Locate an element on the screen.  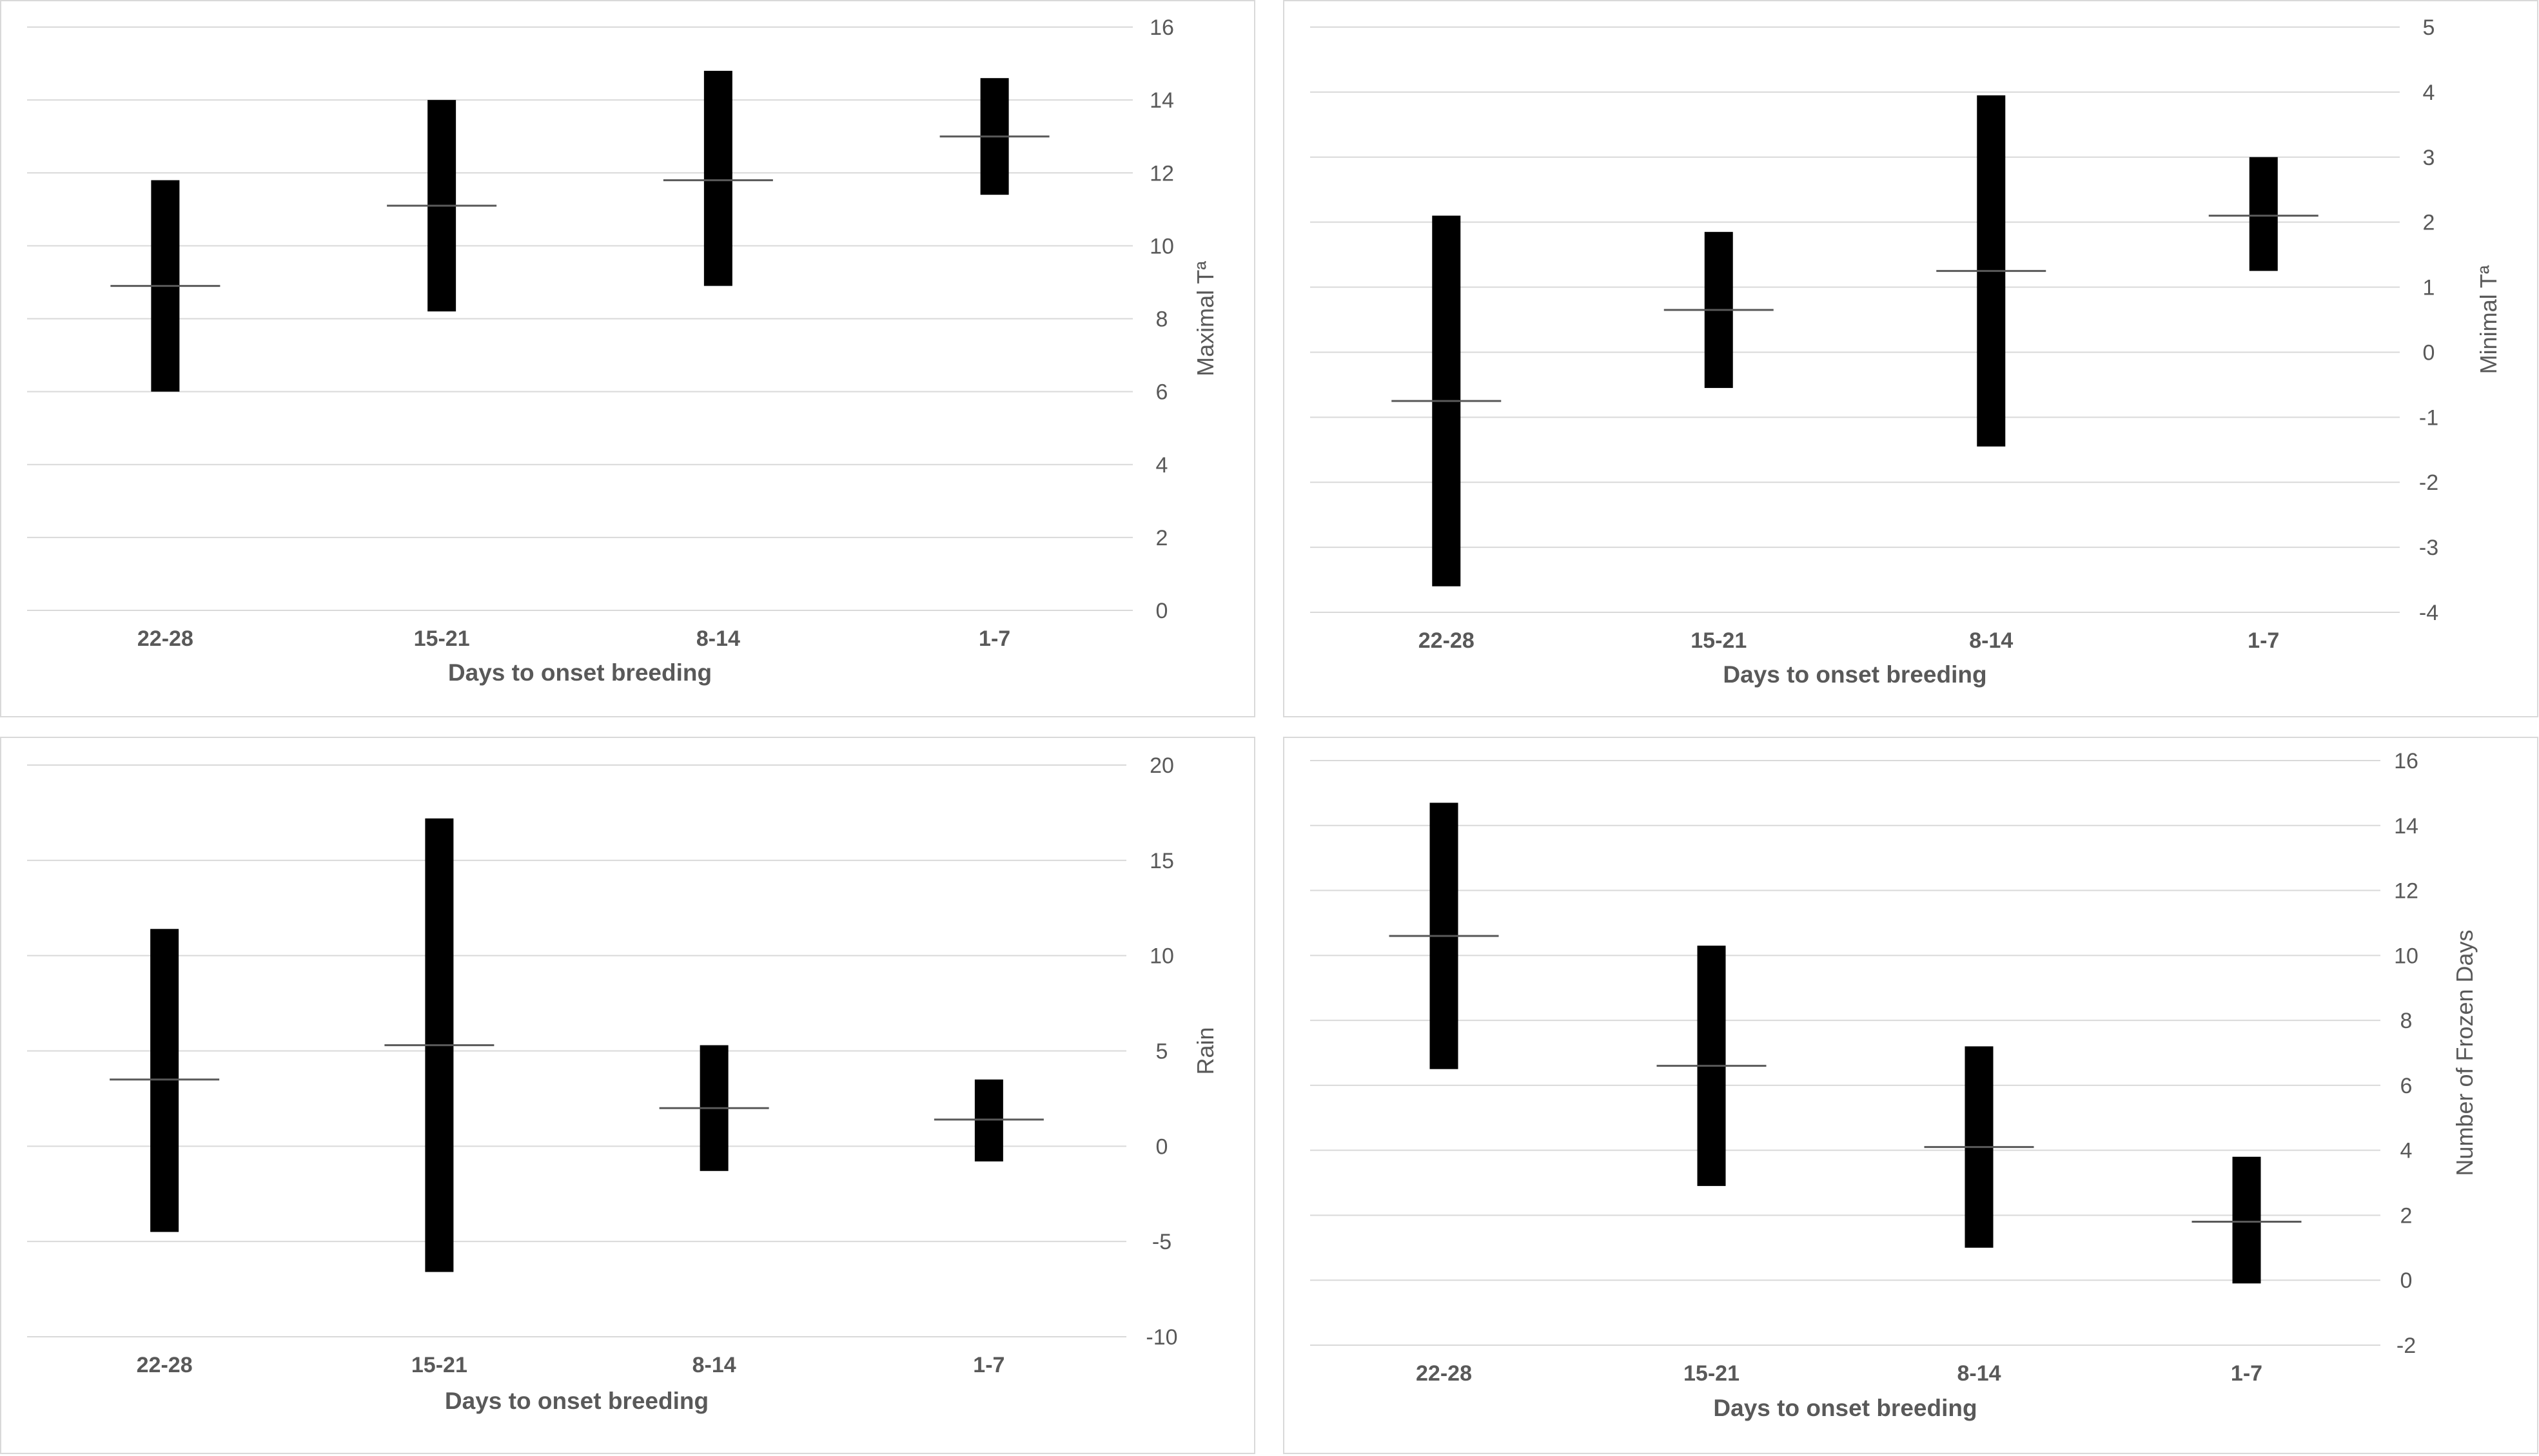
y-tick-label: -3 is located at coordinates (2428, 548).